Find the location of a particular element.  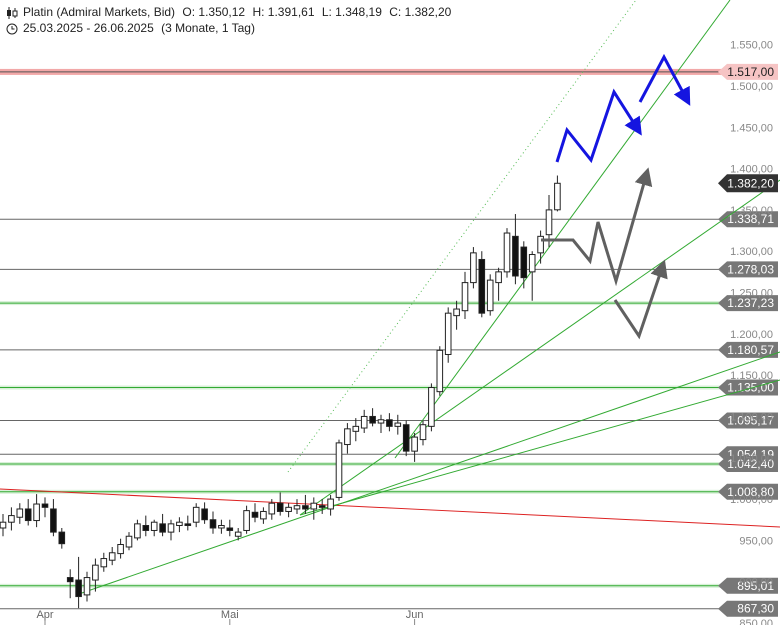

level-price-label: 1.517,00 is located at coordinates (750, 72).